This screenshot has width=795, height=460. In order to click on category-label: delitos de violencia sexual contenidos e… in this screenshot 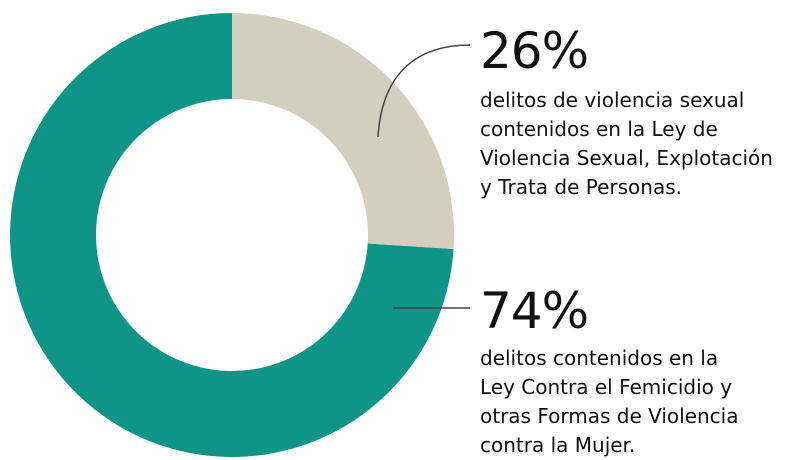, I will do `click(626, 143)`.